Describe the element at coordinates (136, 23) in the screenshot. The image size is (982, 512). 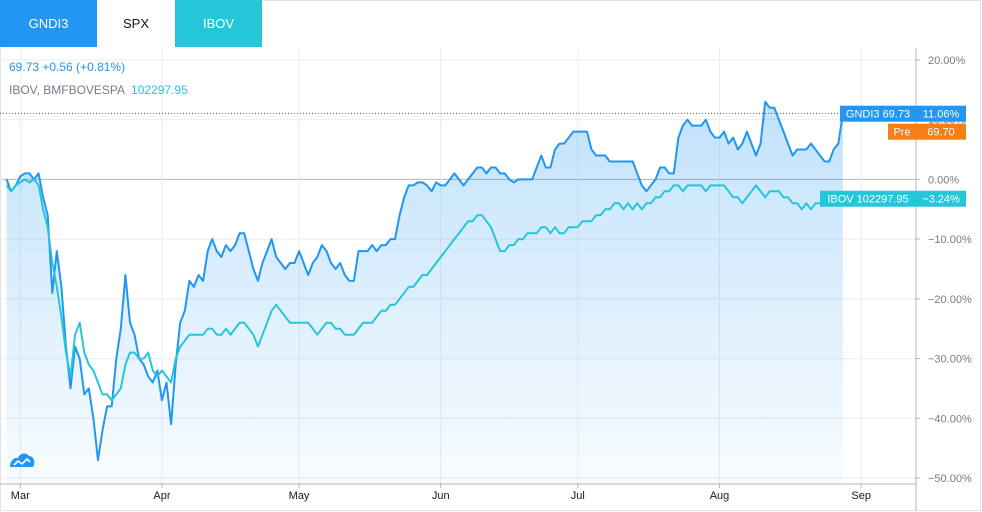
I see `tab-spx: SPX` at that location.